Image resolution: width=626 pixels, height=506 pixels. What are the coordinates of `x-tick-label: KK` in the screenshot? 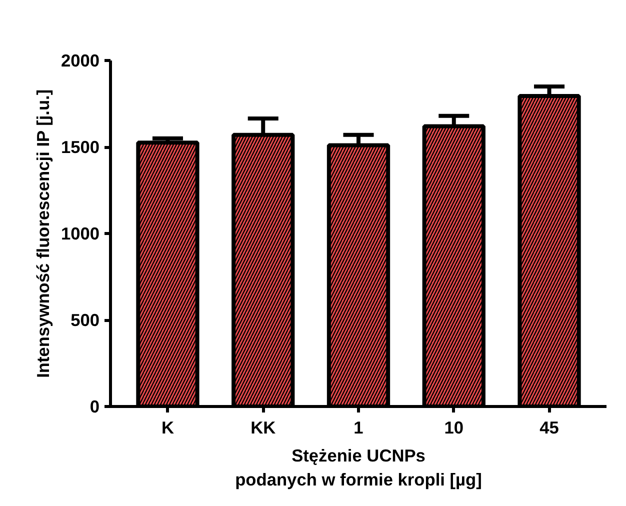 It's located at (263, 428).